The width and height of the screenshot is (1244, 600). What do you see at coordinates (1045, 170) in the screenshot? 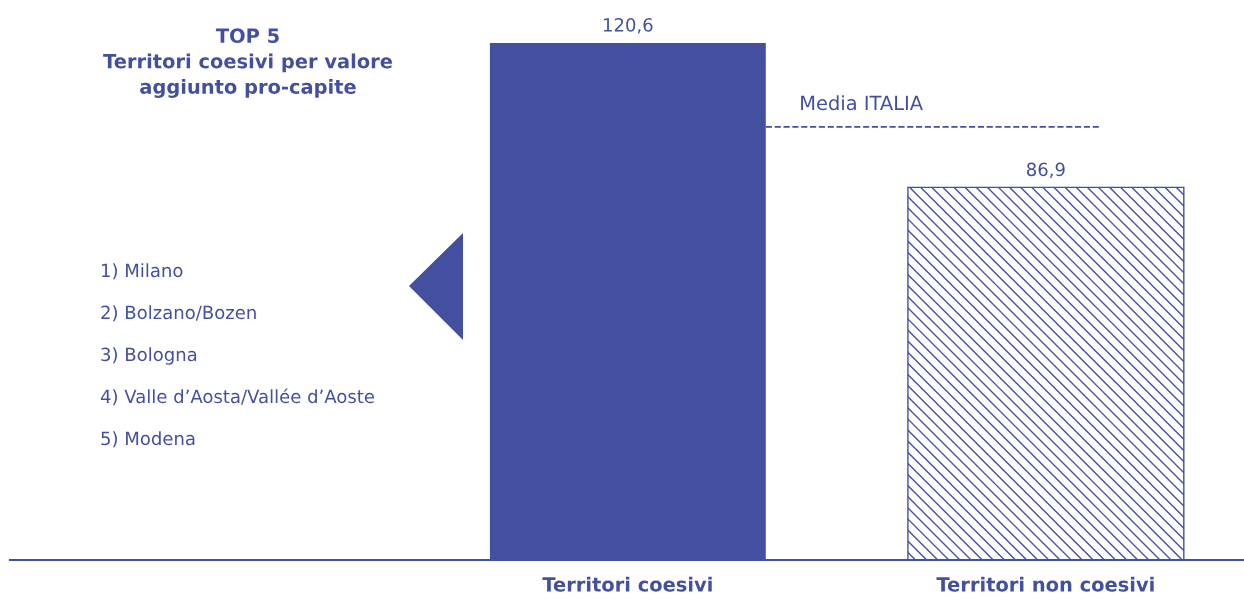
I see `data-label: 86,9` at bounding box center [1045, 170].